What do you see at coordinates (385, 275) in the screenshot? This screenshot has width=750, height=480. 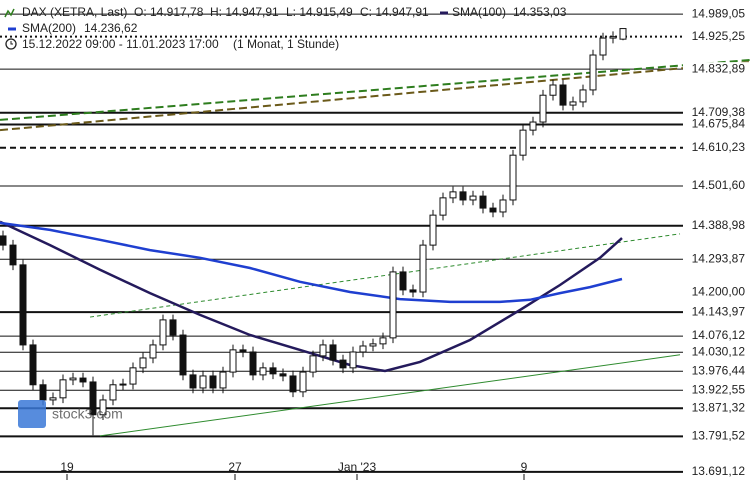 I see `trendline` at bounding box center [385, 275].